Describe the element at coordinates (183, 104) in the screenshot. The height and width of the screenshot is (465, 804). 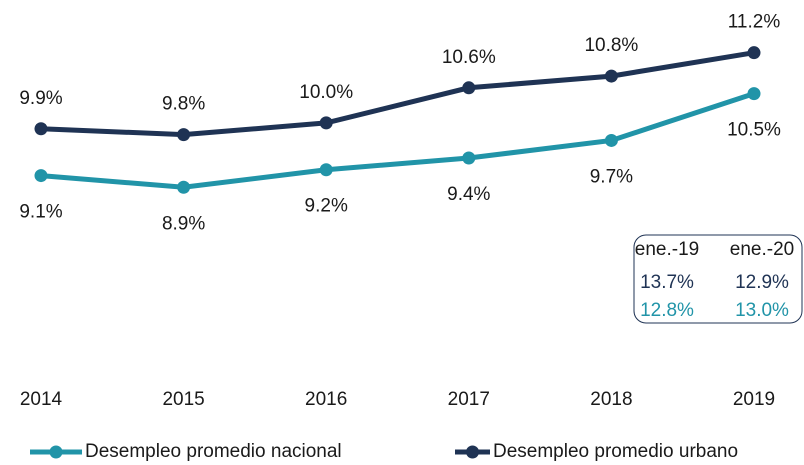
I see `data-label: 9.8%` at that location.